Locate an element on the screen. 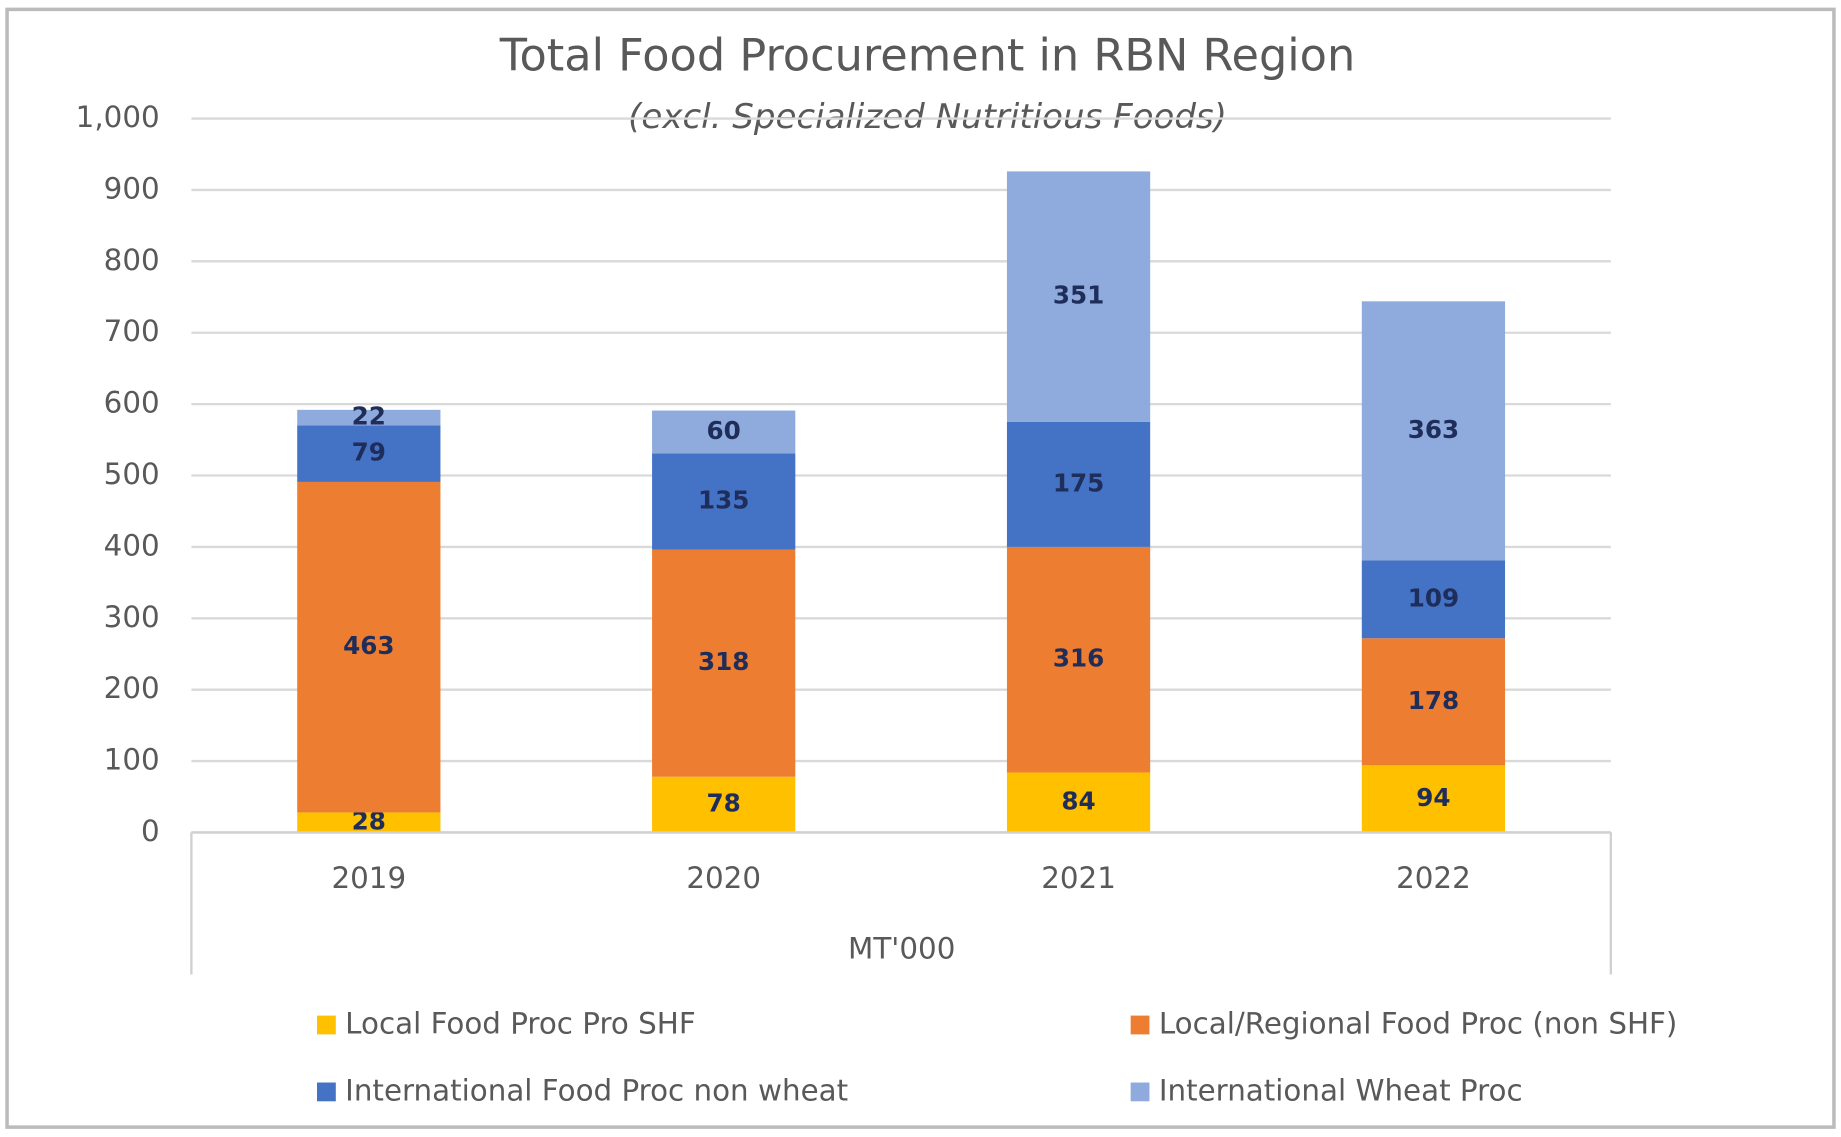 This screenshot has height=1137, width=1841. legend-label: International Wheat Proc is located at coordinates (1341, 1090).